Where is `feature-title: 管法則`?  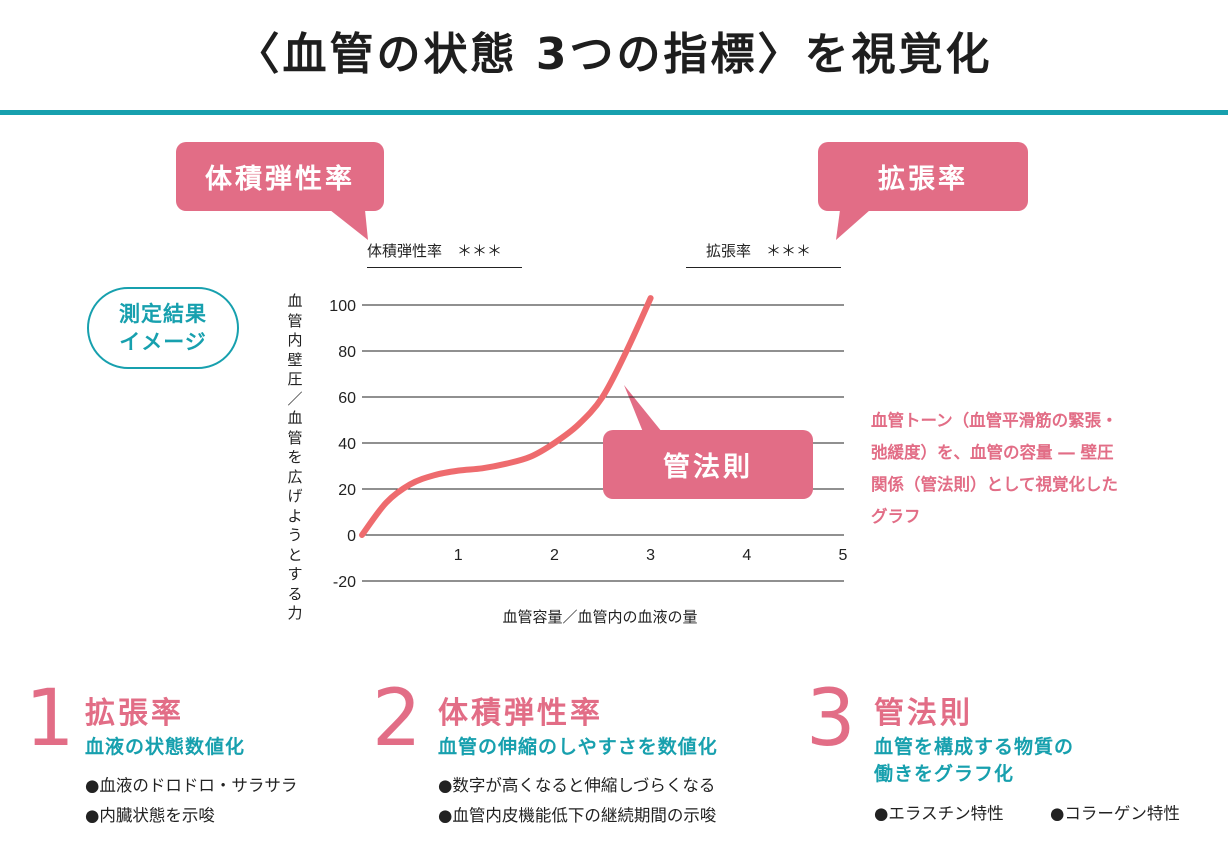
feature-title: 管法則 is located at coordinates (923, 713).